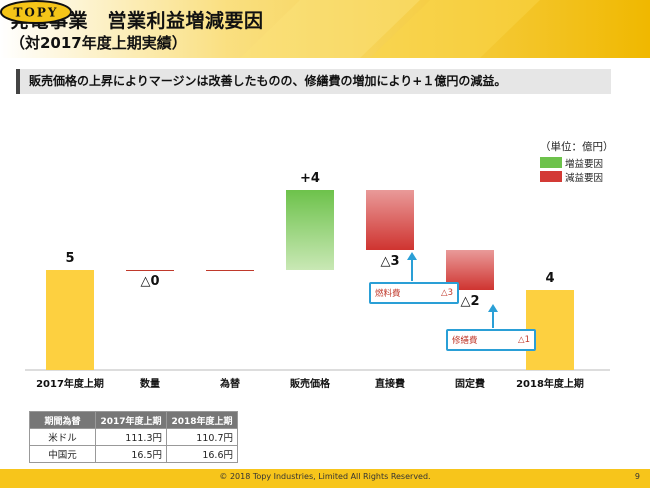  I want to click on legend-item-increase: 増益要因, so click(572, 163).